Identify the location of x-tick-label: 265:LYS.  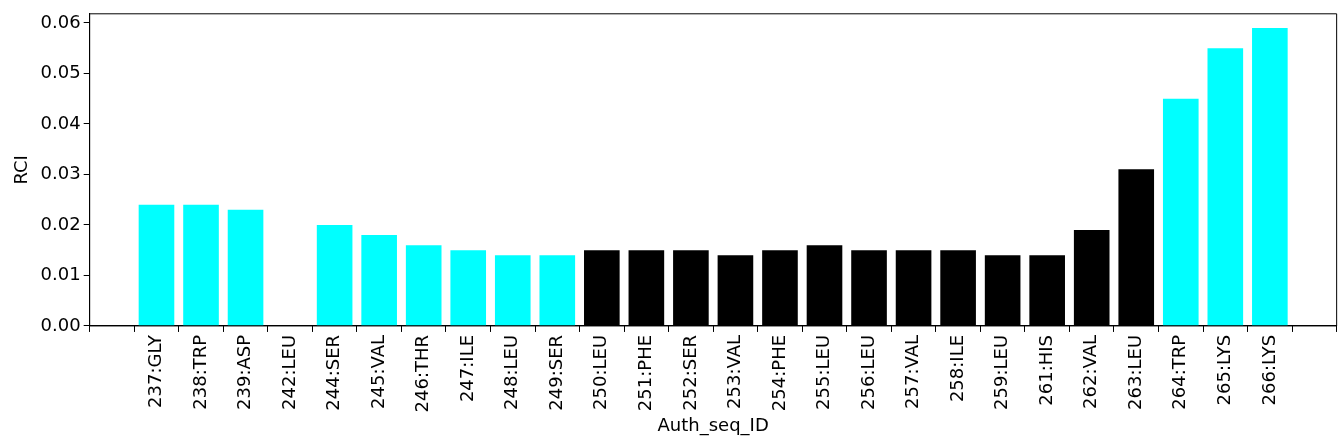
(1223, 370).